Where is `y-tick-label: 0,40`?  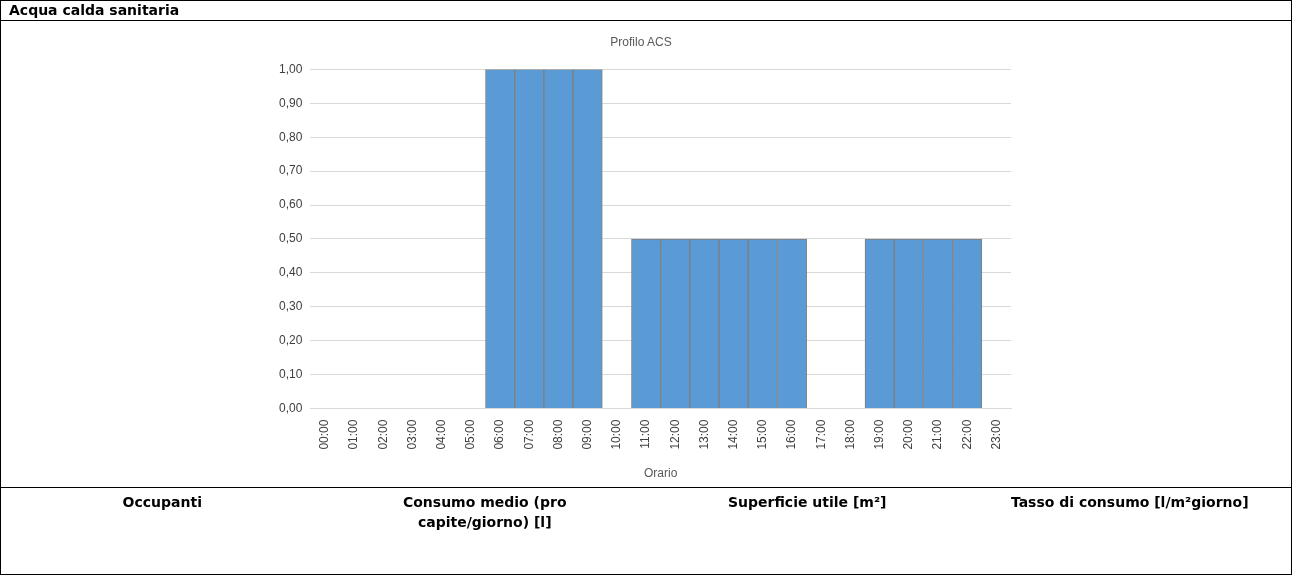
y-tick-label: 0,40 is located at coordinates (291, 272).